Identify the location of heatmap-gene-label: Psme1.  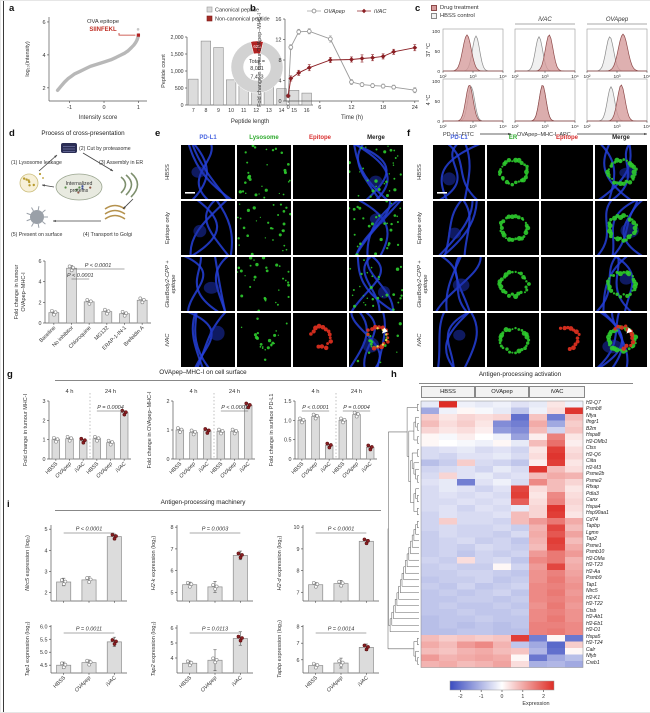
(594, 545).